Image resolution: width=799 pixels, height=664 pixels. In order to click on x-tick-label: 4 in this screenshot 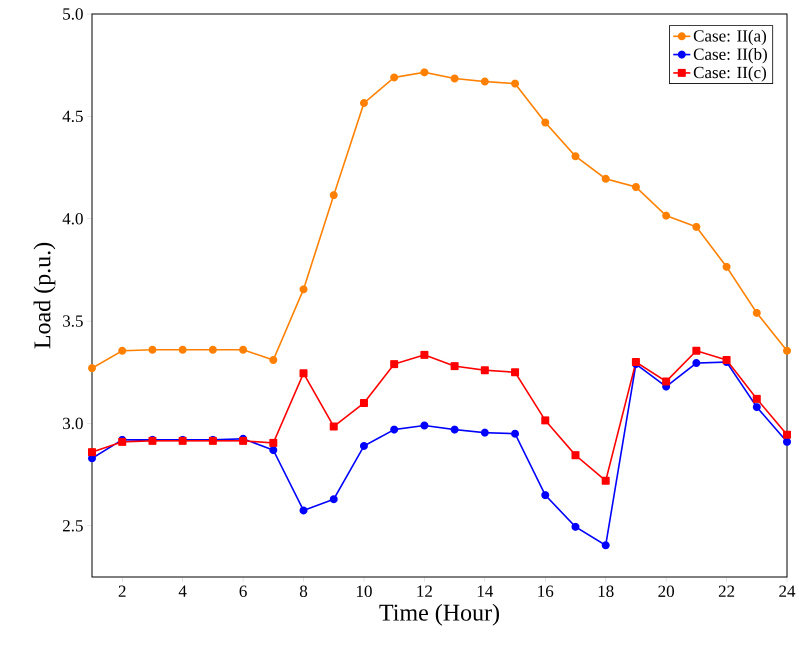, I will do `click(182, 591)`.